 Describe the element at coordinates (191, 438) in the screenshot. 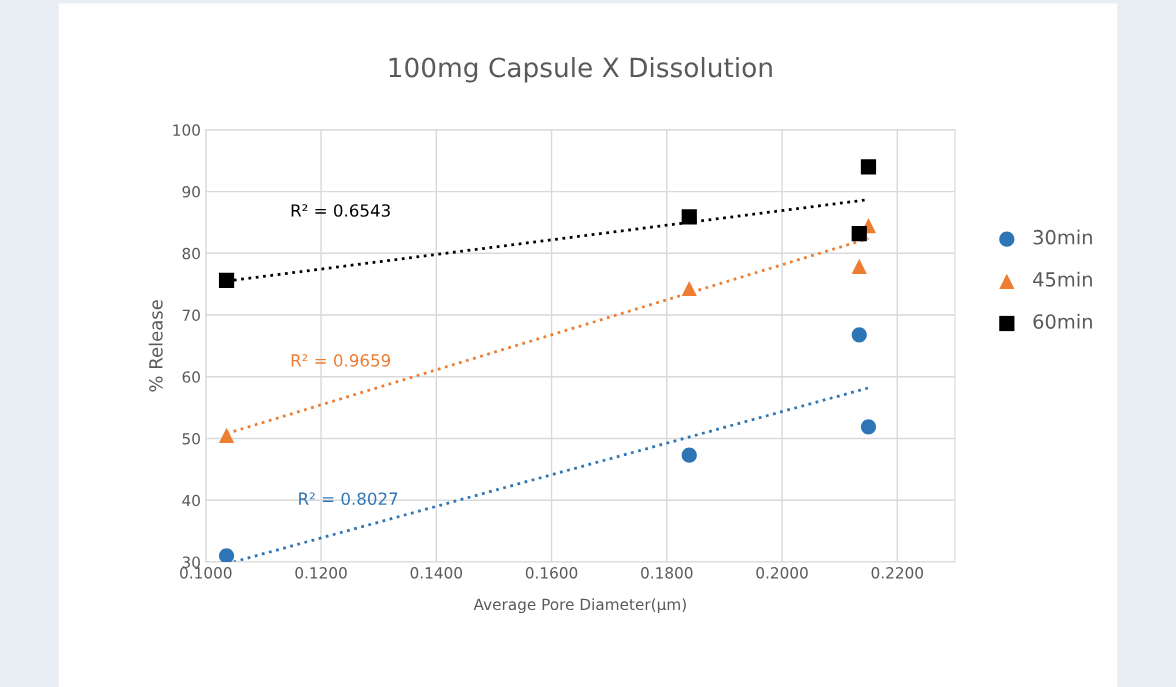

I see `y-tick-label: 50` at that location.